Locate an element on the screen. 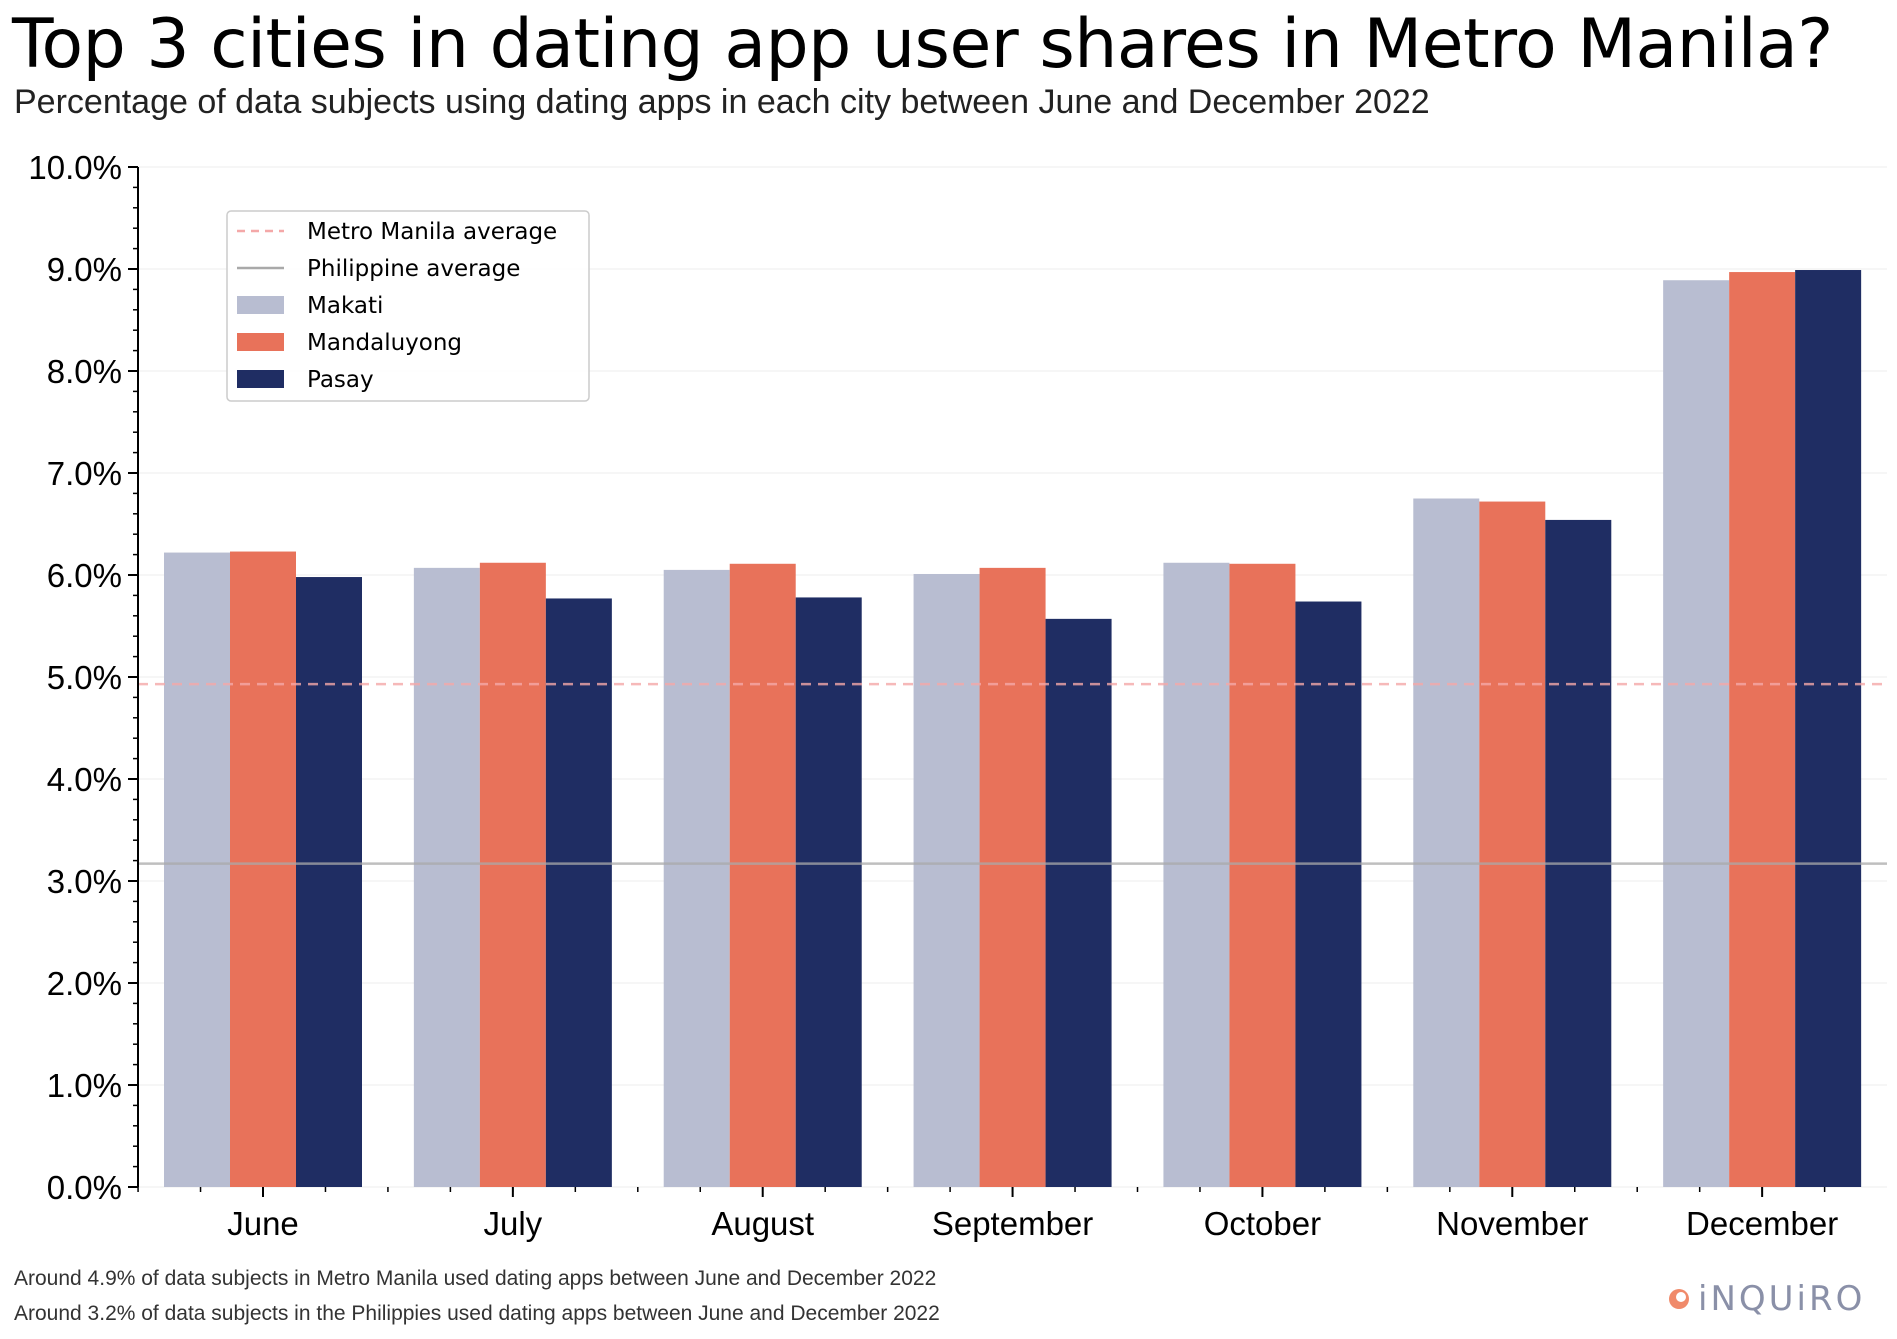  brand-icon is located at coordinates (1679, 1299).